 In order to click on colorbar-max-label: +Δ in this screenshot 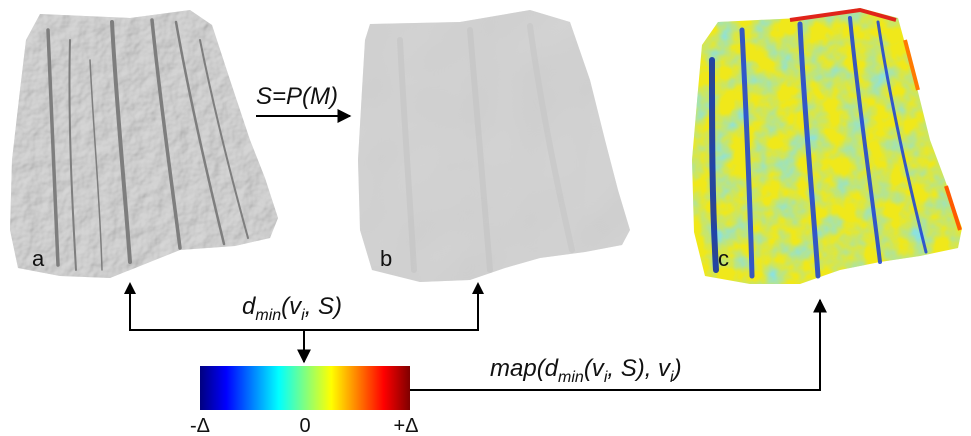, I will do `click(405, 425)`.